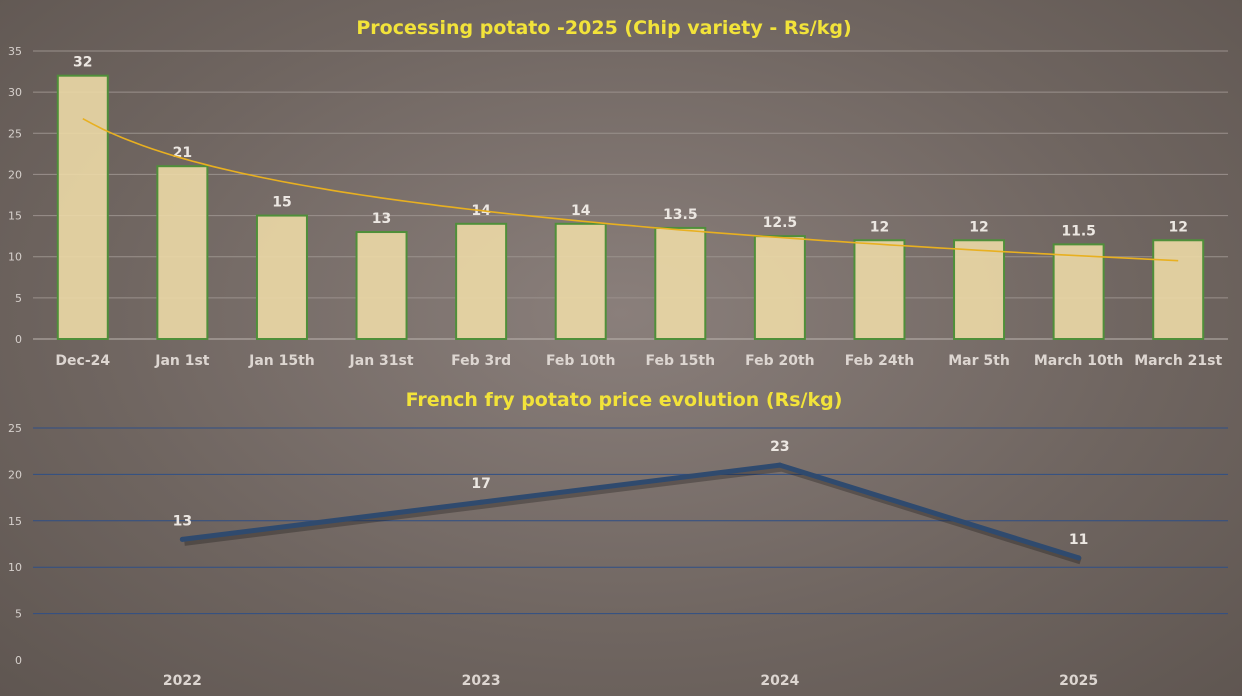  What do you see at coordinates (18, 339) in the screenshot?
I see `bar-y-tick: 0` at bounding box center [18, 339].